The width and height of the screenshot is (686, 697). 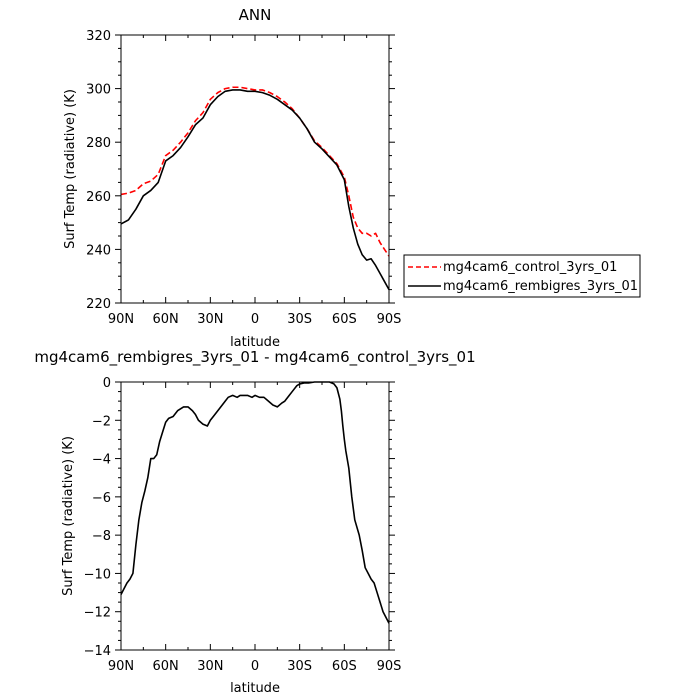 What do you see at coordinates (101, 536) in the screenshot?
I see `y-tick-label: −8` at bounding box center [101, 536].